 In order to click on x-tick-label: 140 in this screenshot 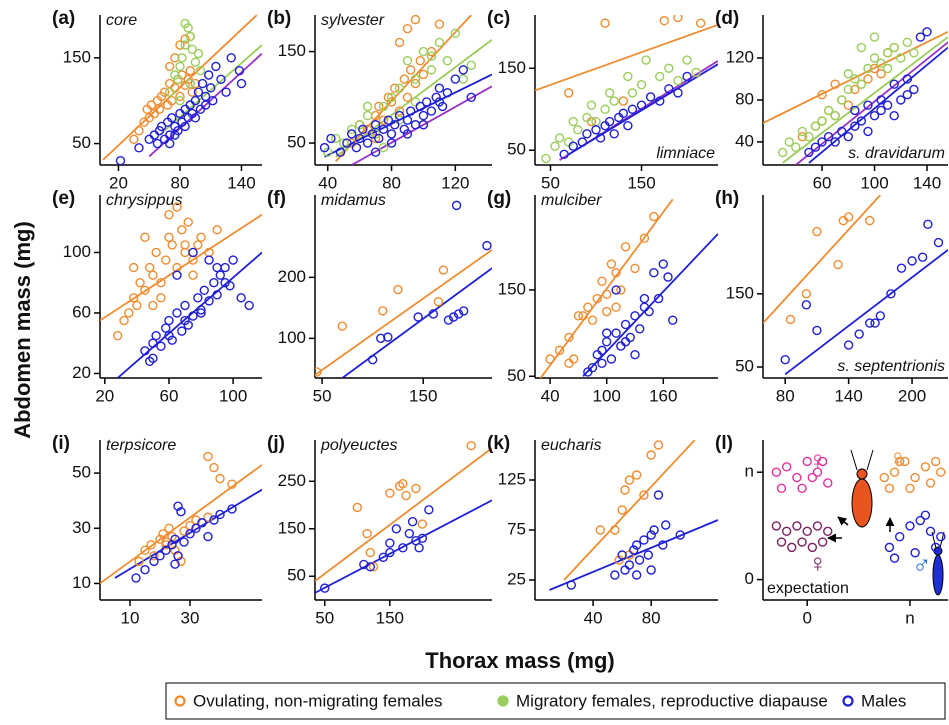, I will do `click(927, 182)`.